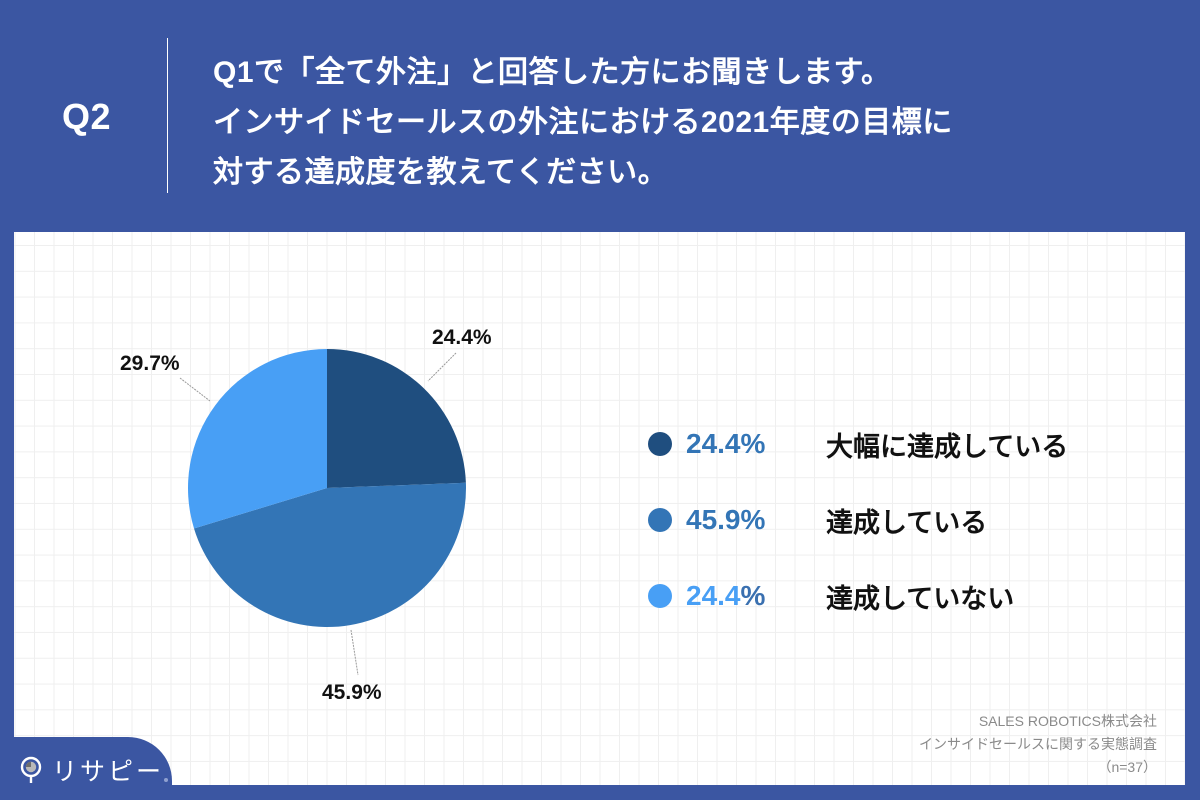 Image resolution: width=1200 pixels, height=800 pixels. I want to click on legend-dot-dark, so click(660, 444).